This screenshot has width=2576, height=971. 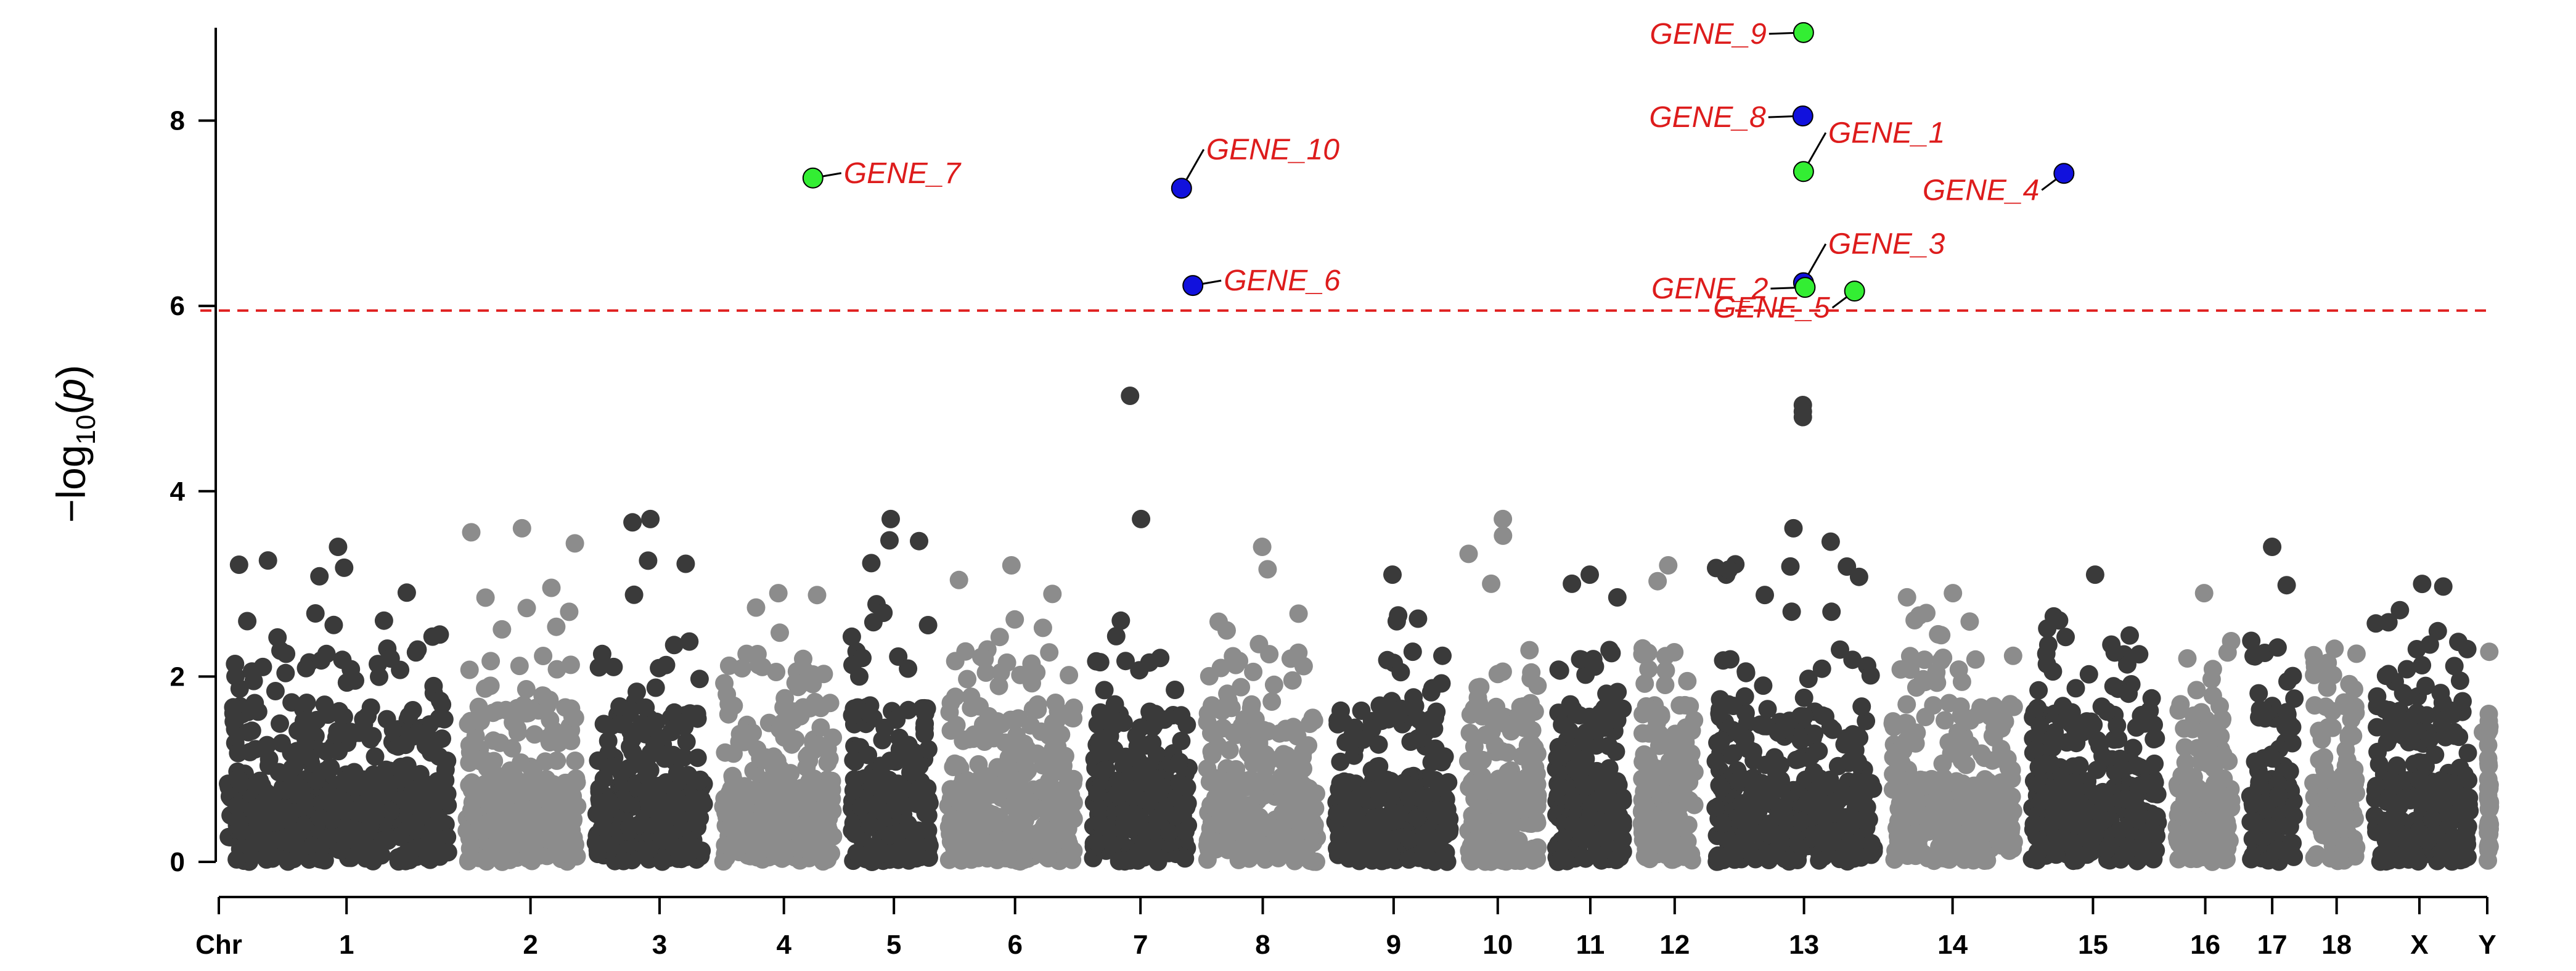 I want to click on chromosome-14-points, so click(x=1953, y=727).